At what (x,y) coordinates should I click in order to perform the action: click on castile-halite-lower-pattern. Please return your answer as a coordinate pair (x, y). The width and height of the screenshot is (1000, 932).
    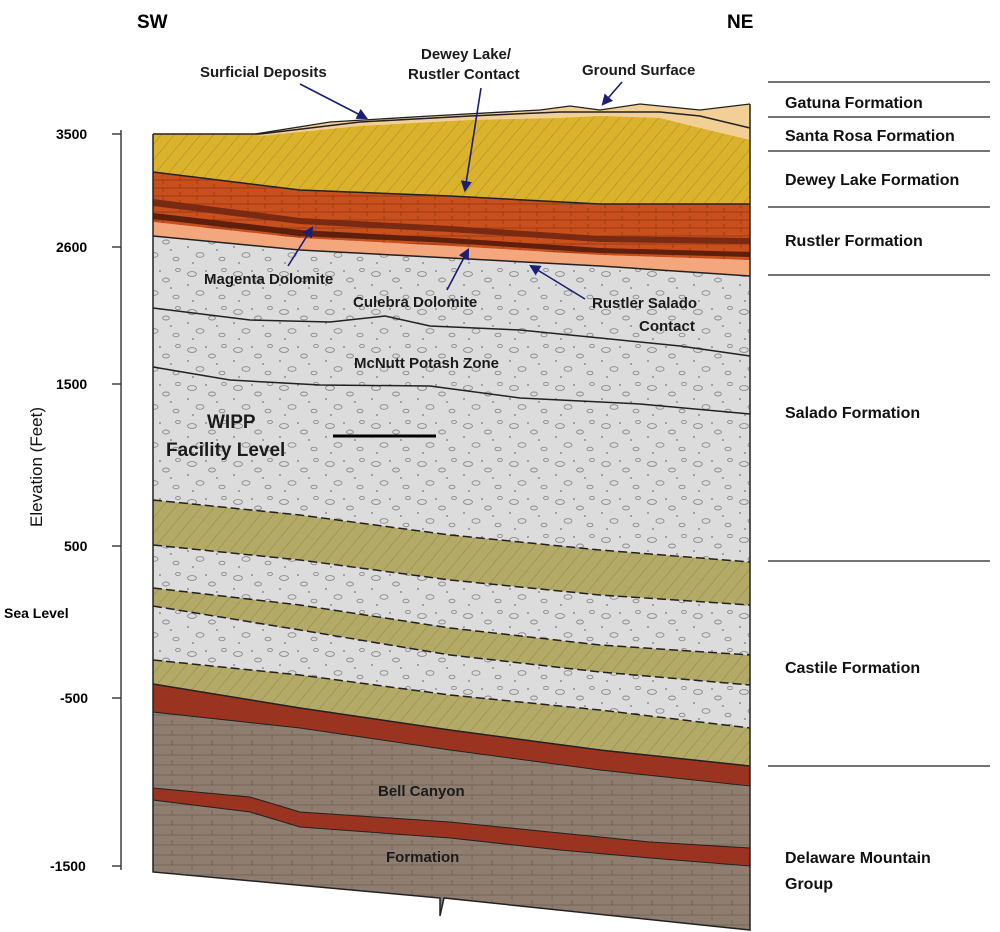
    Looking at the image, I should click on (451, 667).